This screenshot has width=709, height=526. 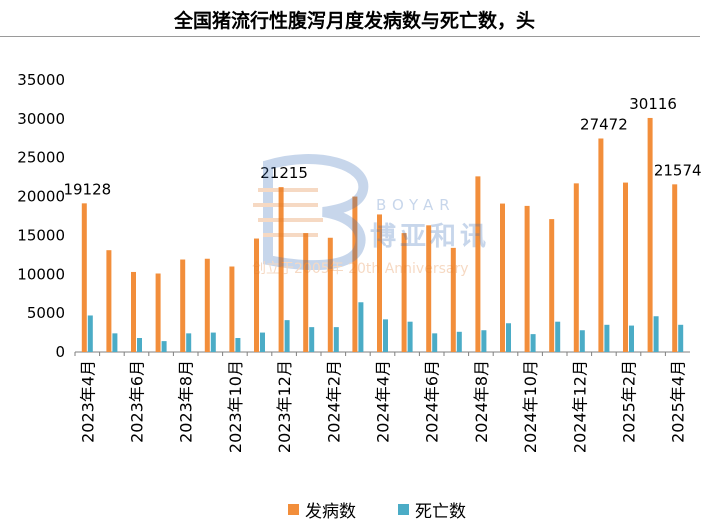 I want to click on data-label: 30116, so click(x=653, y=104).